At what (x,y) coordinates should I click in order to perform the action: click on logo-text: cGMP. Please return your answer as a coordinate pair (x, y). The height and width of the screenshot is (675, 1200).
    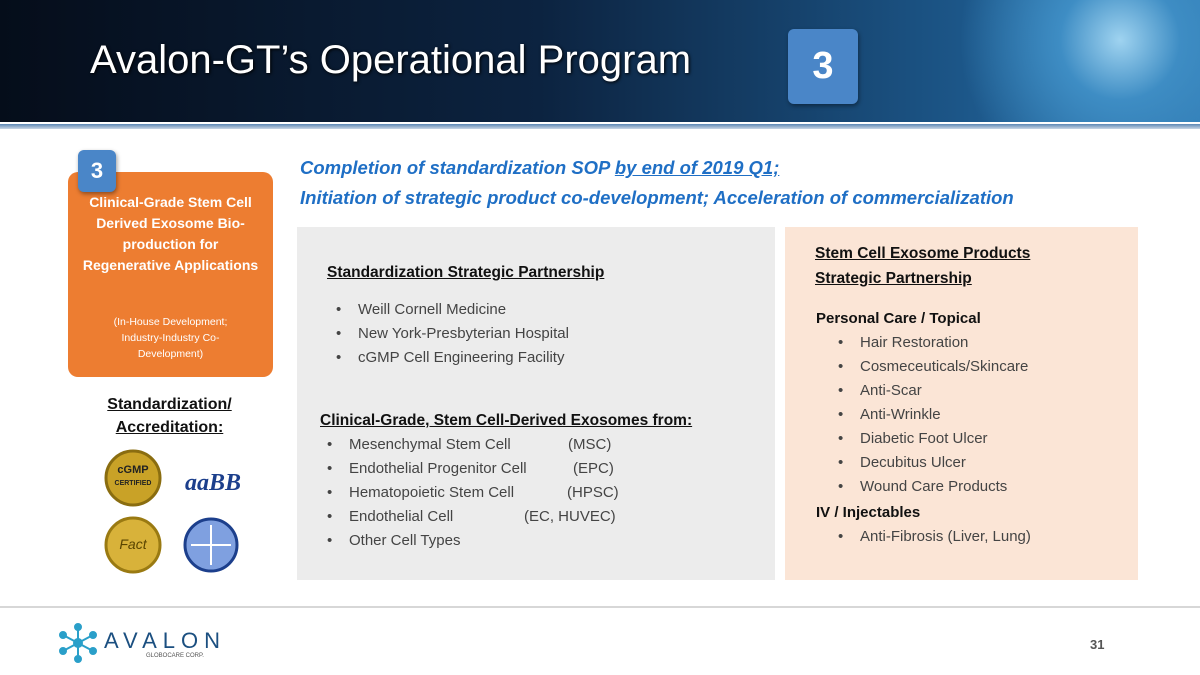
    Looking at the image, I should click on (132, 470).